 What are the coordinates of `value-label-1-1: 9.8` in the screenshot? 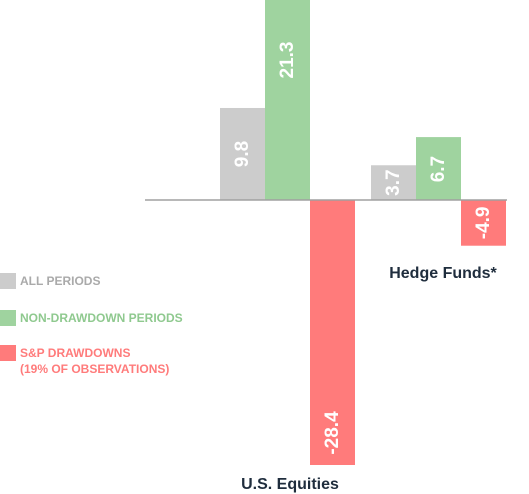 It's located at (242, 154).